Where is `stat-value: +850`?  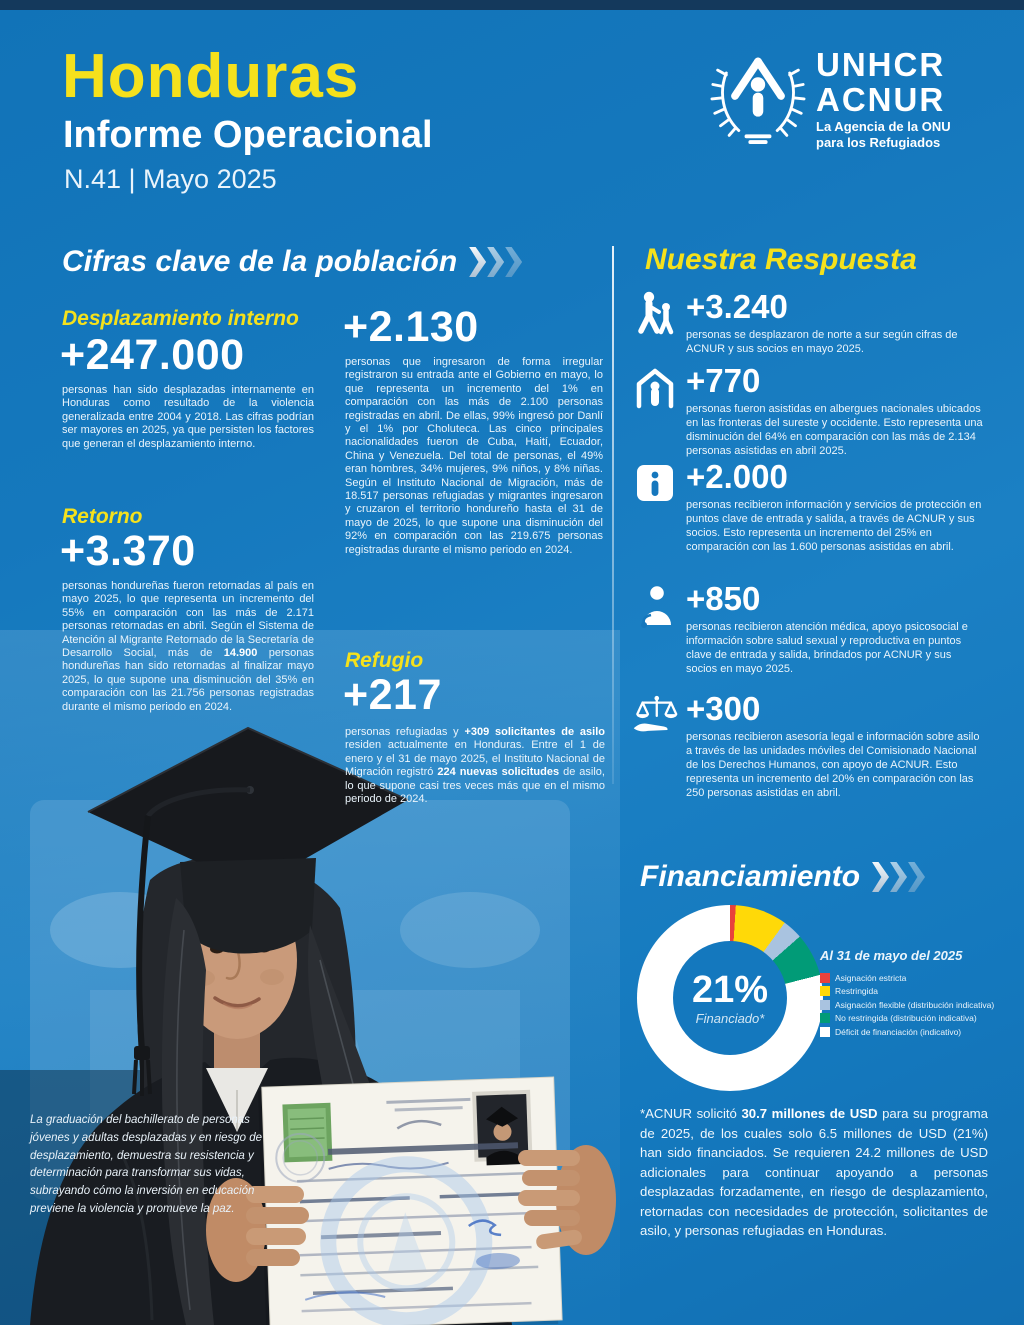 stat-value: +850 is located at coordinates (723, 598).